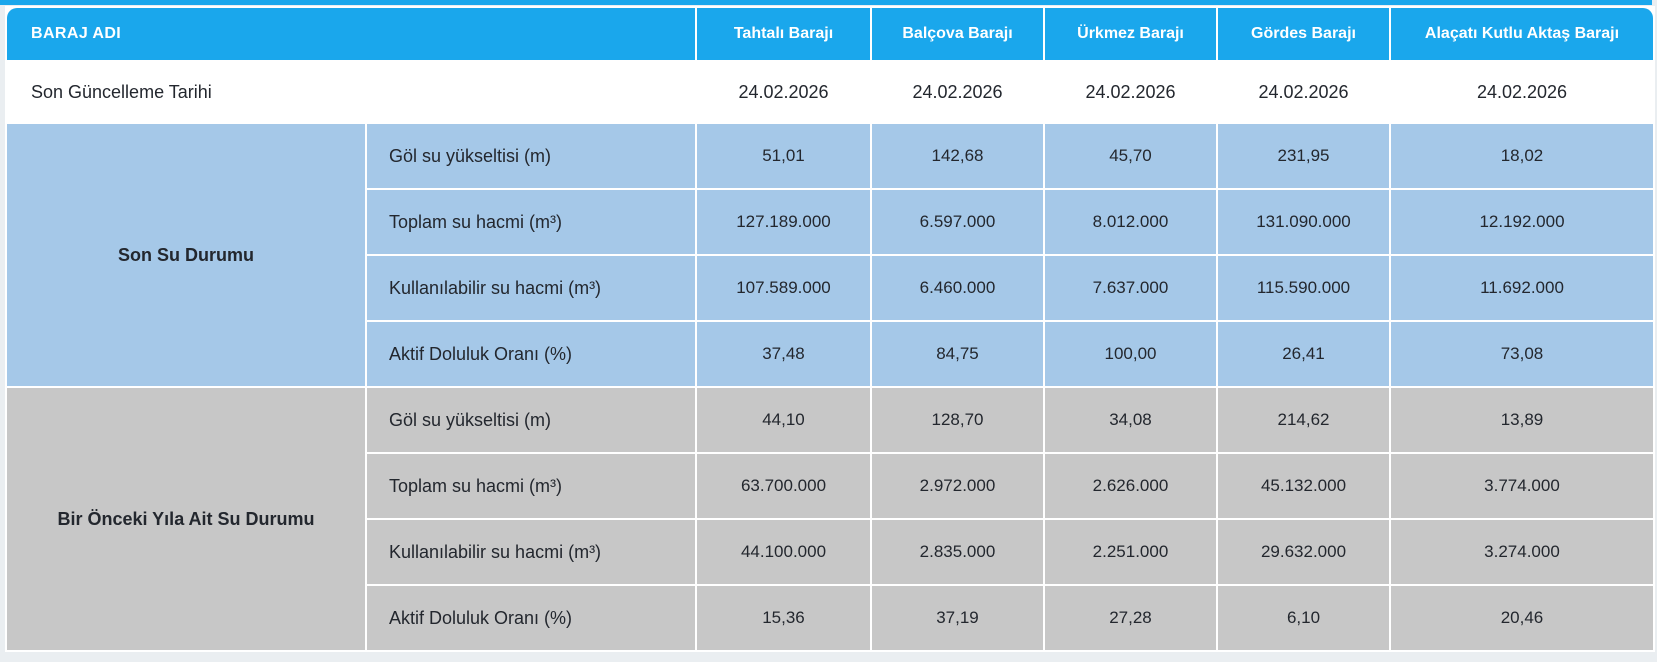  I want to click on value-cell: 37,19, so click(957, 618).